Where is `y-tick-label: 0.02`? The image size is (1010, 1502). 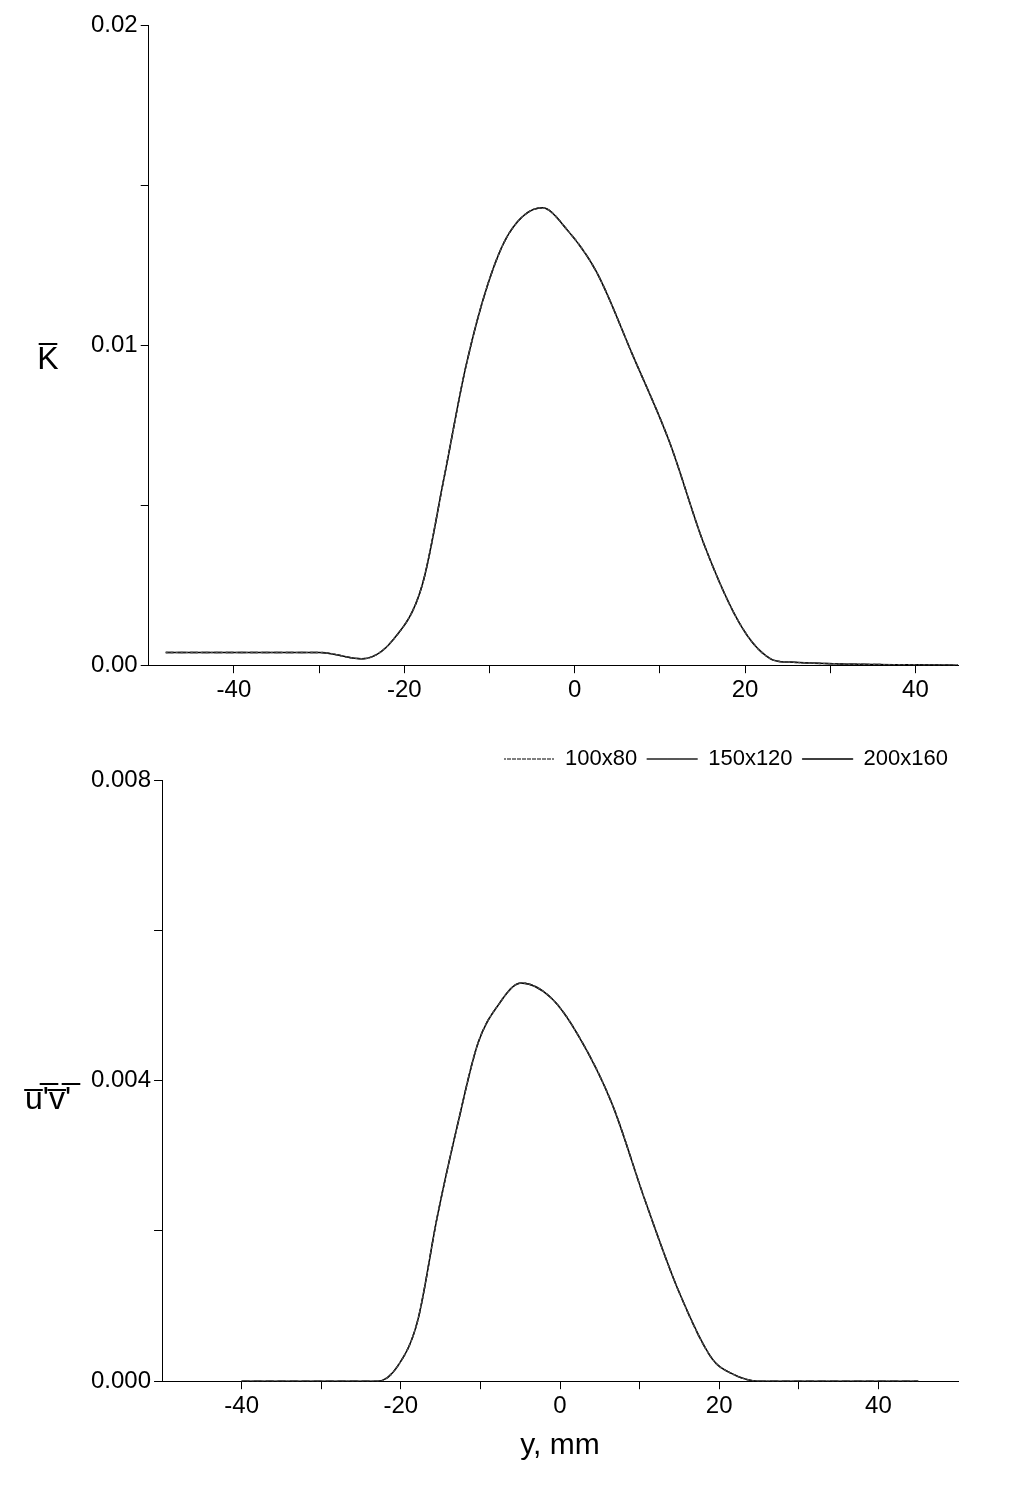
y-tick-label: 0.02 is located at coordinates (114, 24).